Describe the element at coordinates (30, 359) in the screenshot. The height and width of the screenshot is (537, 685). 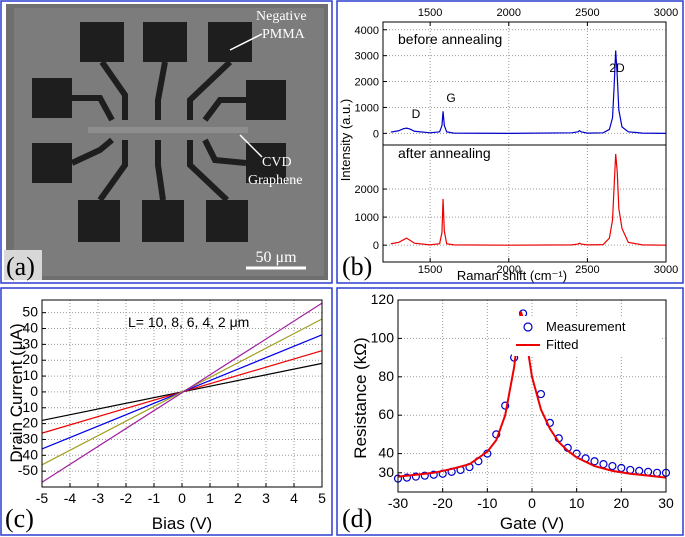
I see `y-tick-label: 20` at that location.